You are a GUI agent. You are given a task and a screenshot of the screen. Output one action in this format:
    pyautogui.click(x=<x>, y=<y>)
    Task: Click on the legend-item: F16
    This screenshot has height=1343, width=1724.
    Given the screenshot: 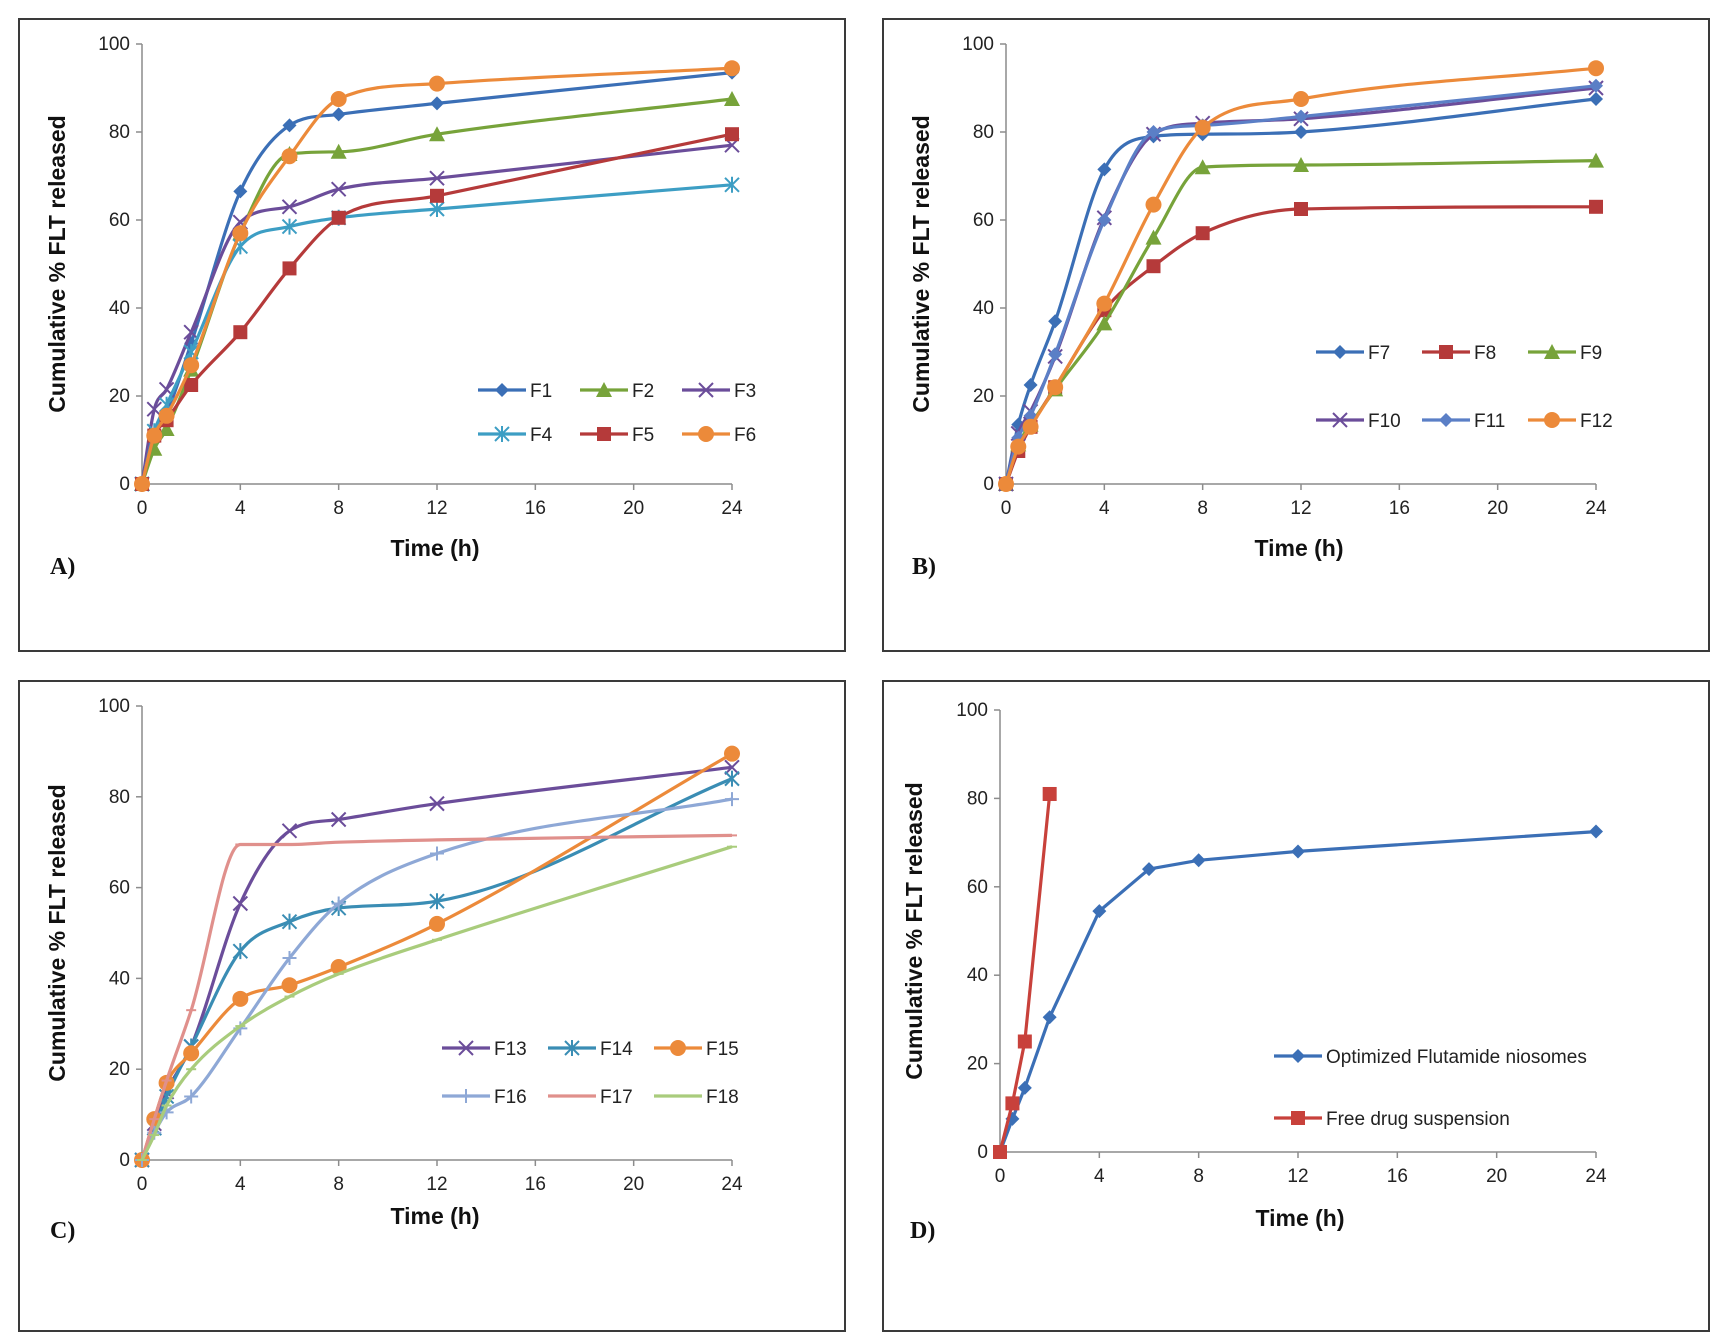 What is the action you would take?
    pyautogui.click(x=484, y=1097)
    